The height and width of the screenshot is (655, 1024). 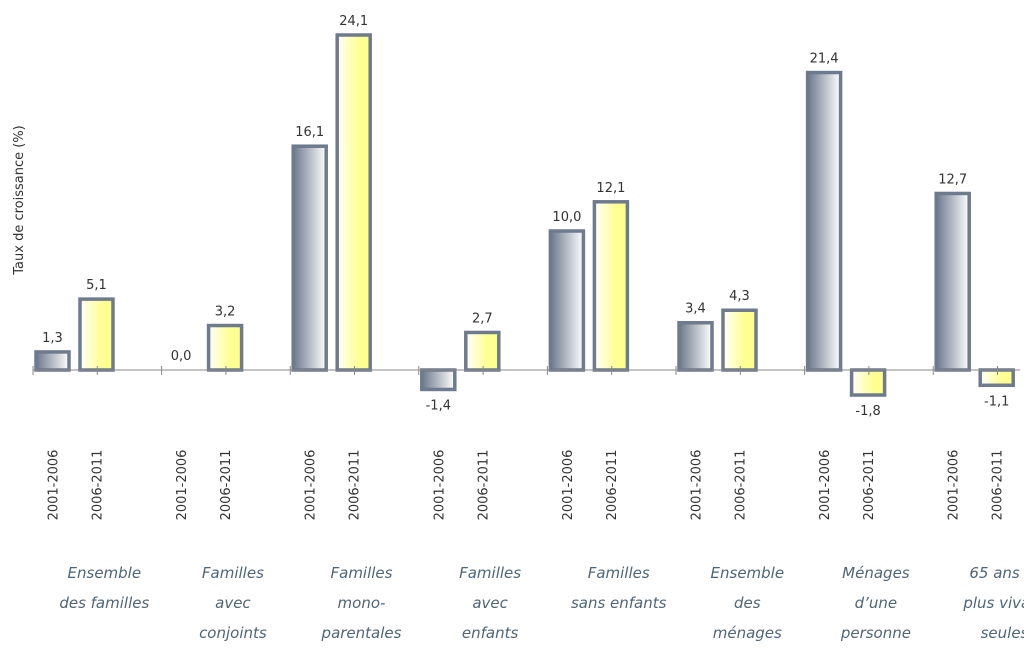 What do you see at coordinates (1002, 633) in the screenshot?
I see `category-label: seules` at bounding box center [1002, 633].